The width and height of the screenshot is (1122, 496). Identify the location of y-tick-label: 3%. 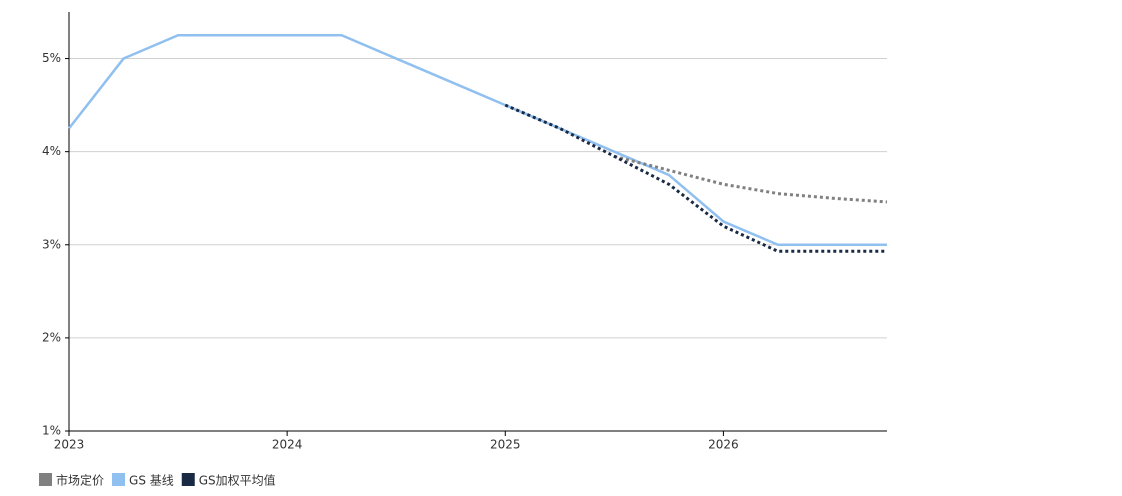
(51, 244).